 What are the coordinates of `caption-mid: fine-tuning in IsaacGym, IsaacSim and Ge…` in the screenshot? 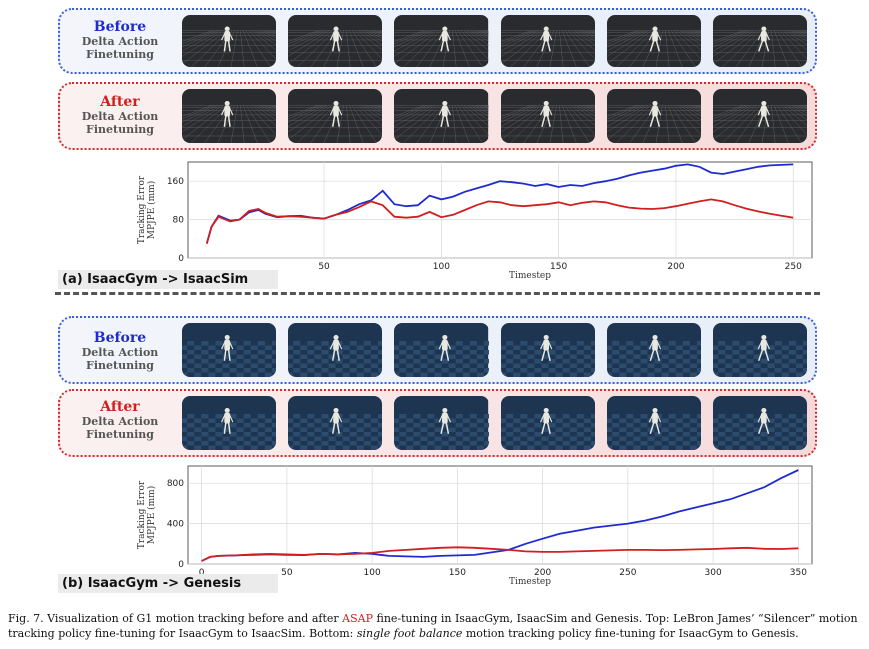 It's located at (433, 626).